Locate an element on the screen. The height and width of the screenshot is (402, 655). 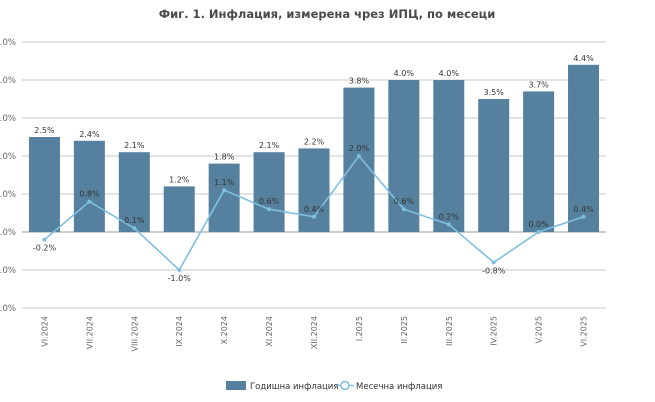
x-tick-label: XI.2024 is located at coordinates (269, 331).